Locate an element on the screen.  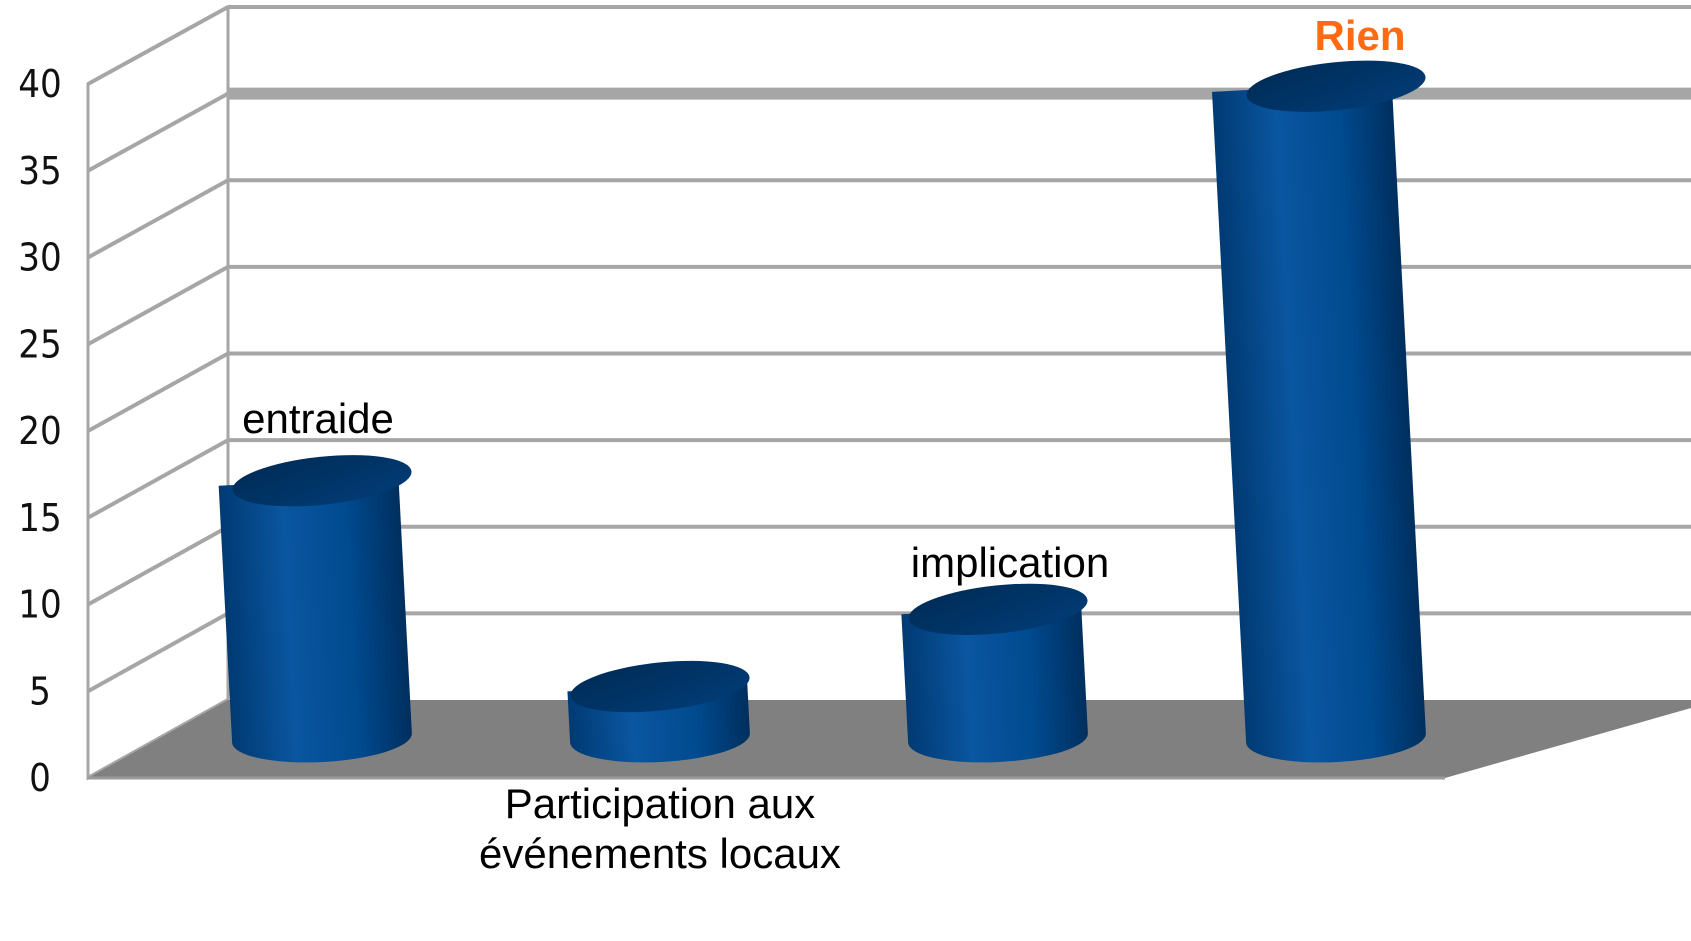
y-tick-label: 15 is located at coordinates (40, 518).